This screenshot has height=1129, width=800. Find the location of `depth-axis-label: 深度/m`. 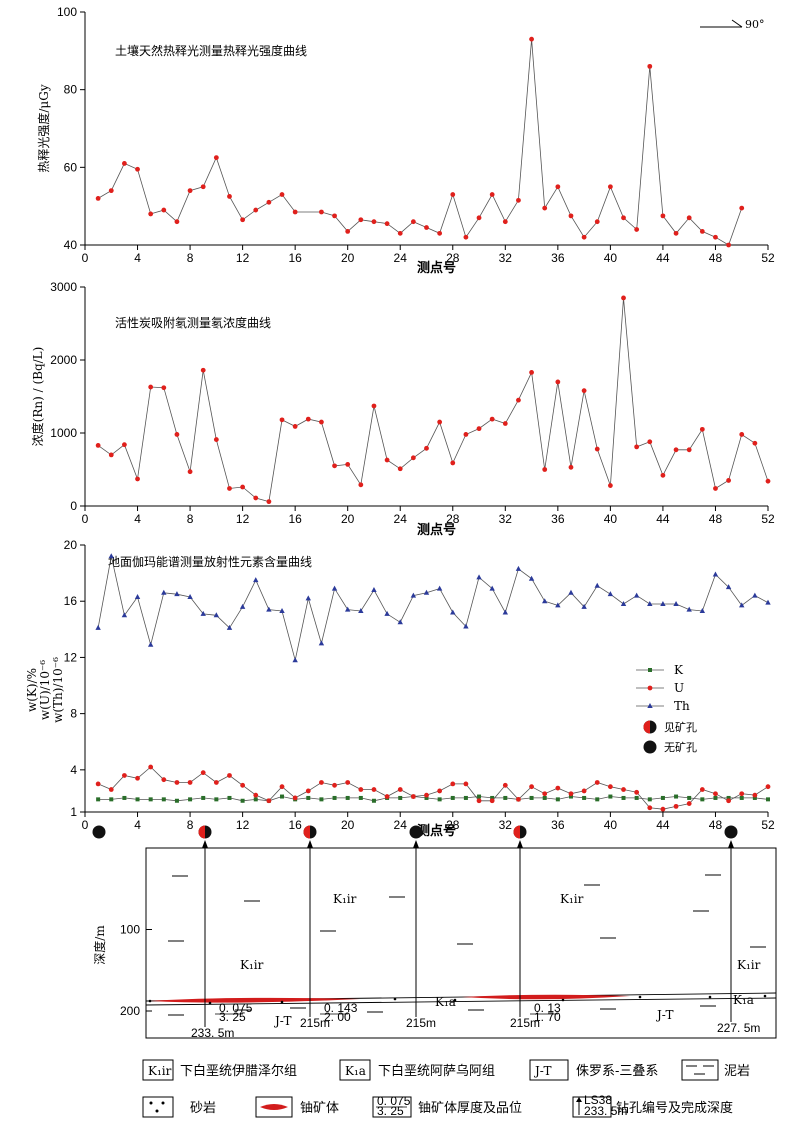

depth-axis-label: 深度/m is located at coordinates (99, 945).